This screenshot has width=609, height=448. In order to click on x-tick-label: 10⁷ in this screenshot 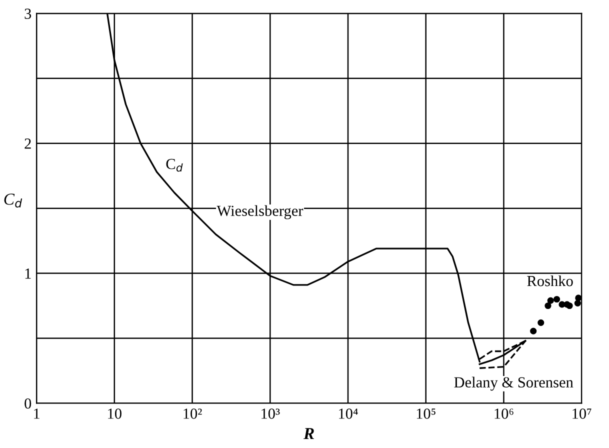, I will do `click(582, 413)`.